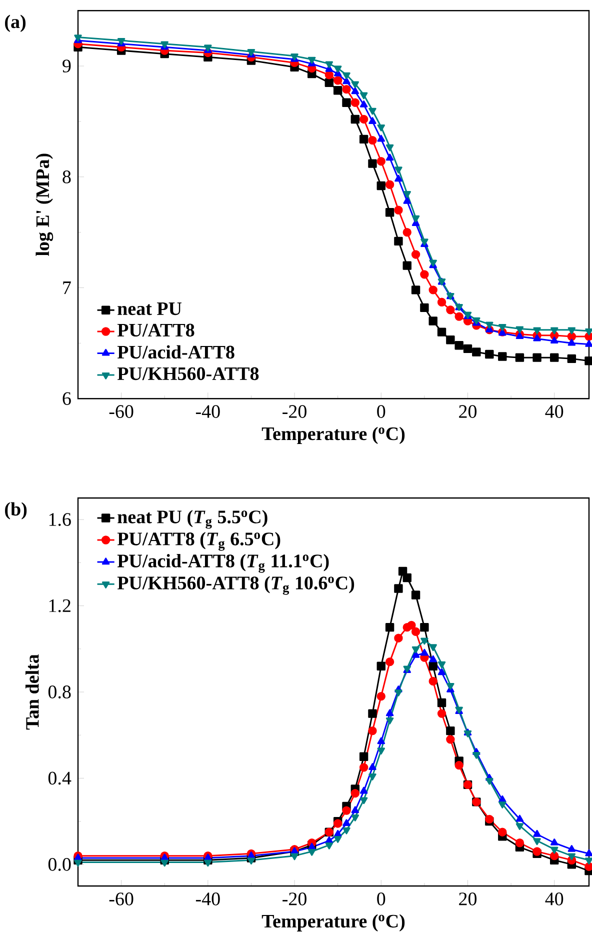 This screenshot has width=592, height=945. I want to click on y-tick-label: 7, so click(67, 288).